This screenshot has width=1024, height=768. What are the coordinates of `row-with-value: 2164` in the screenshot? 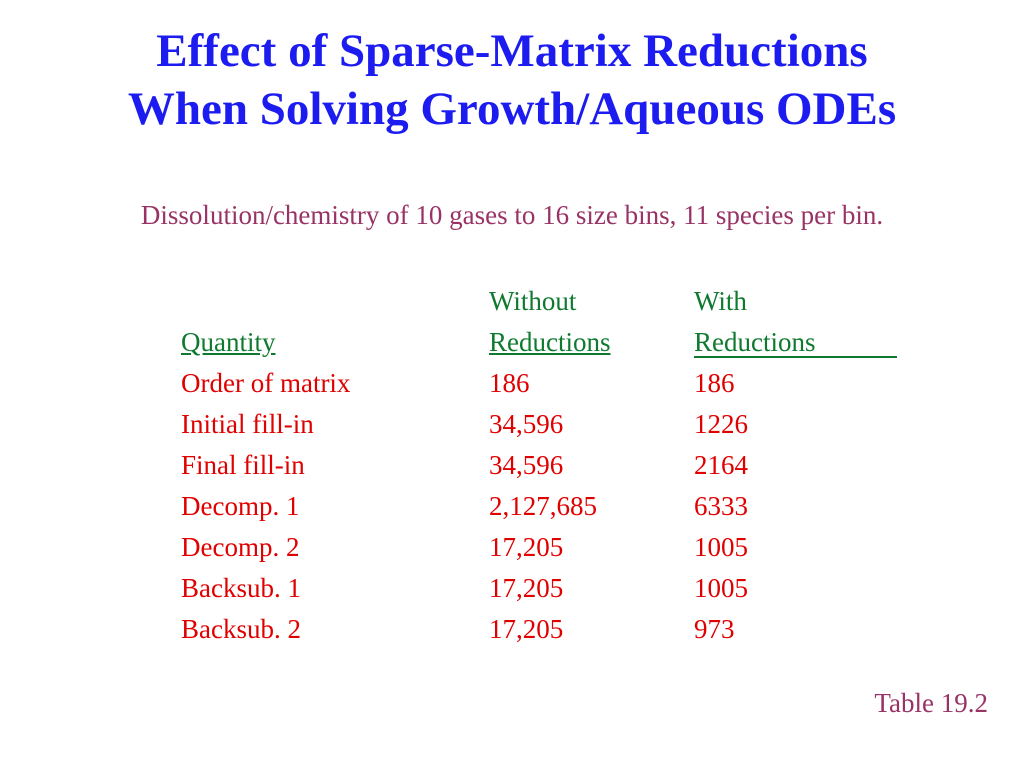 It's located at (721, 465).